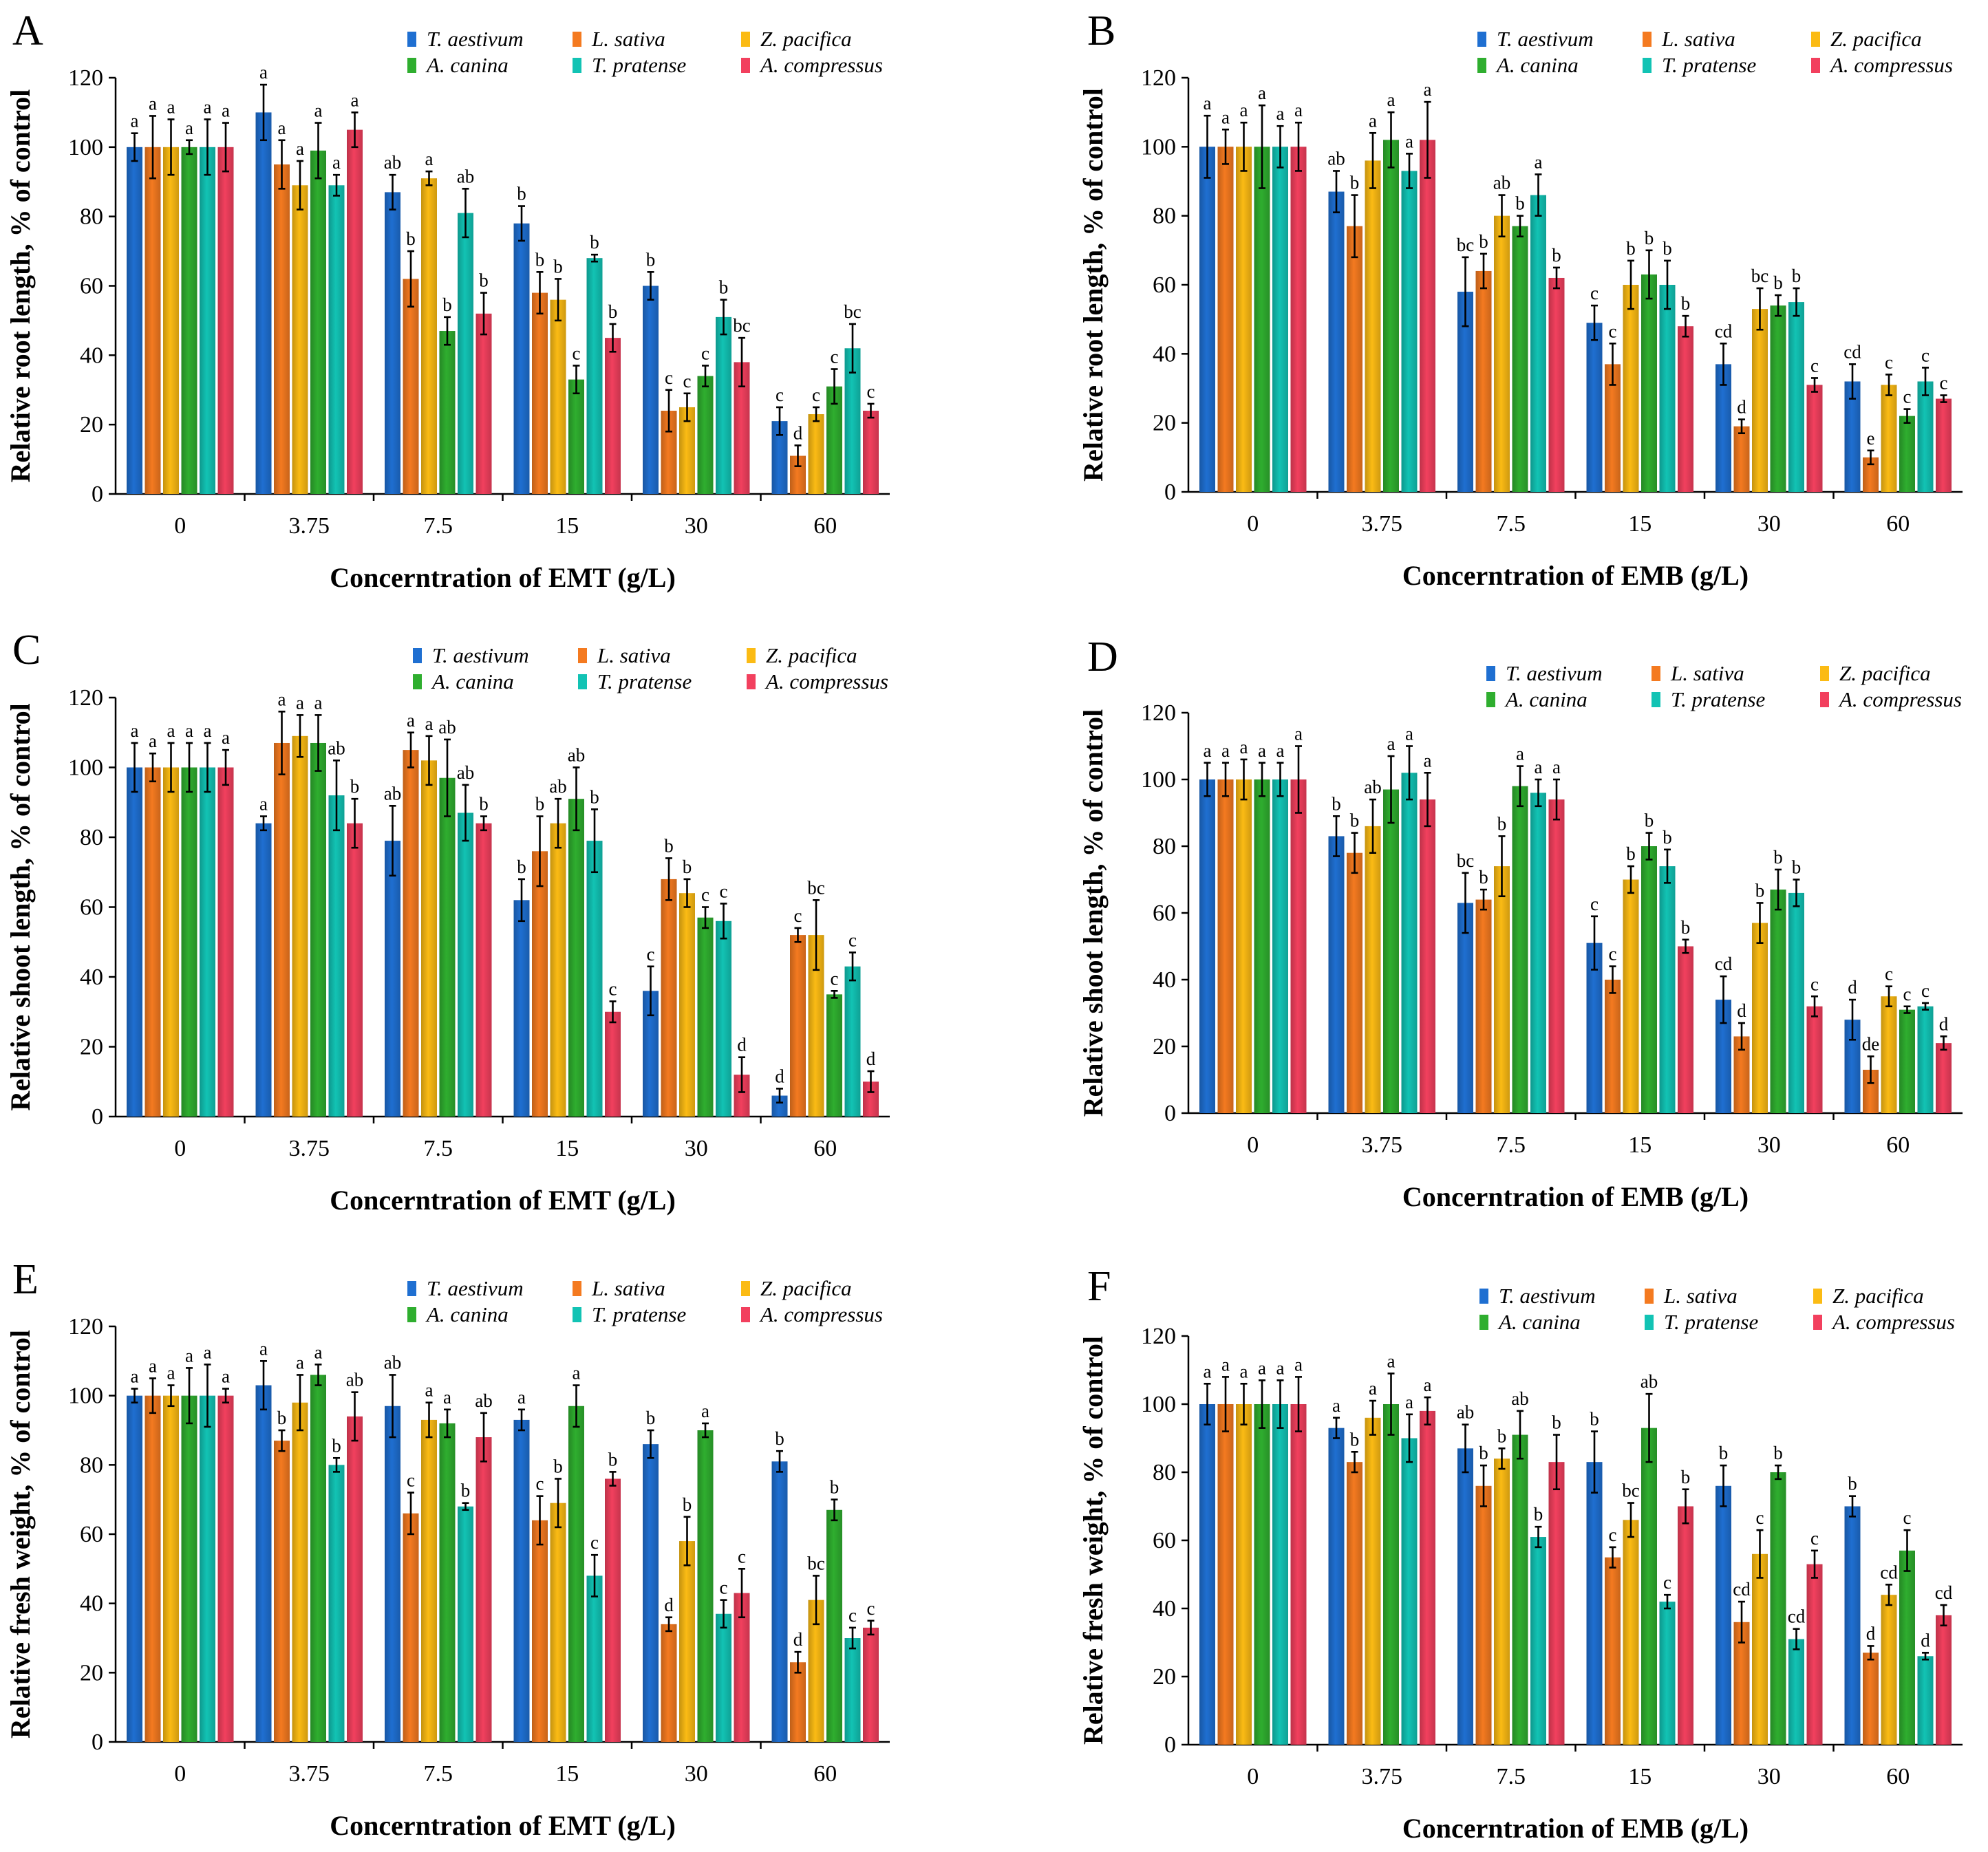 The height and width of the screenshot is (1852, 1988). I want to click on y-axis-label: Relative root length, % of control, so click(20, 286).